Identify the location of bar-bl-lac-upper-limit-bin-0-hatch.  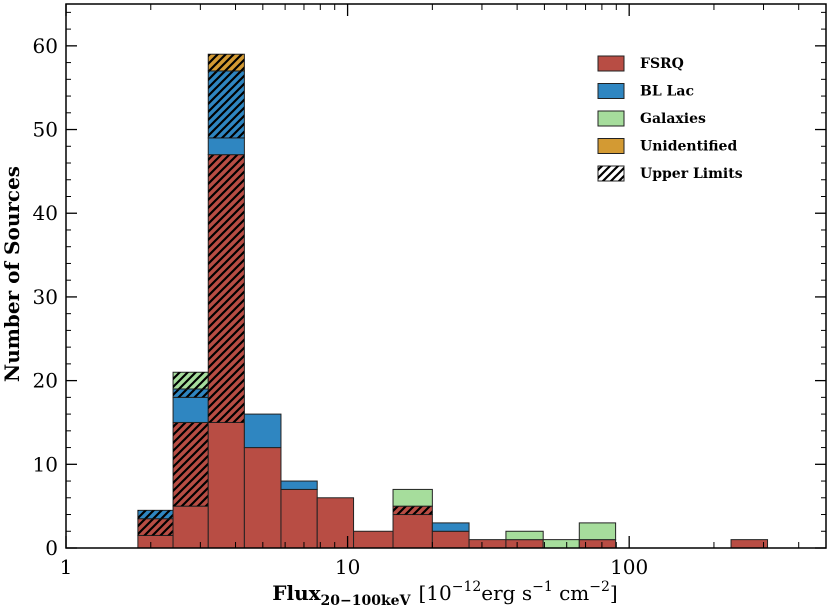
(155, 514).